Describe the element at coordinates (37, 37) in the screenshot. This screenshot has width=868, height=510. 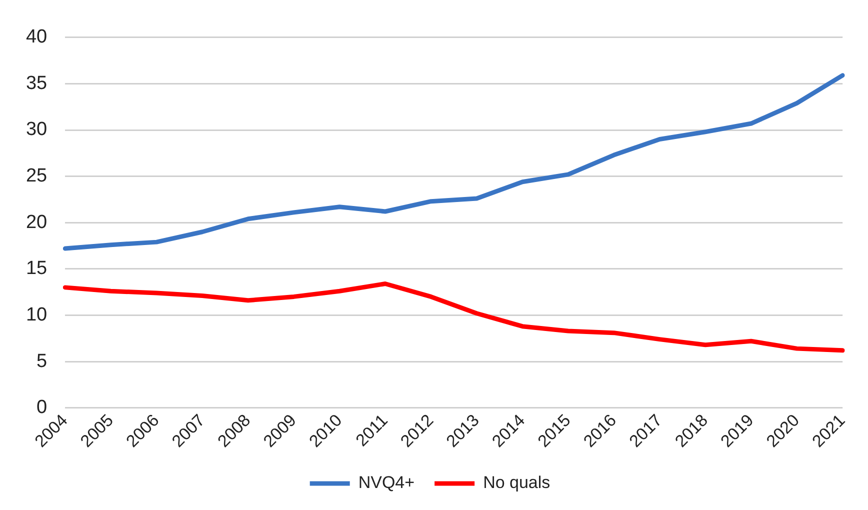
I see `y-tick-label: 40` at that location.